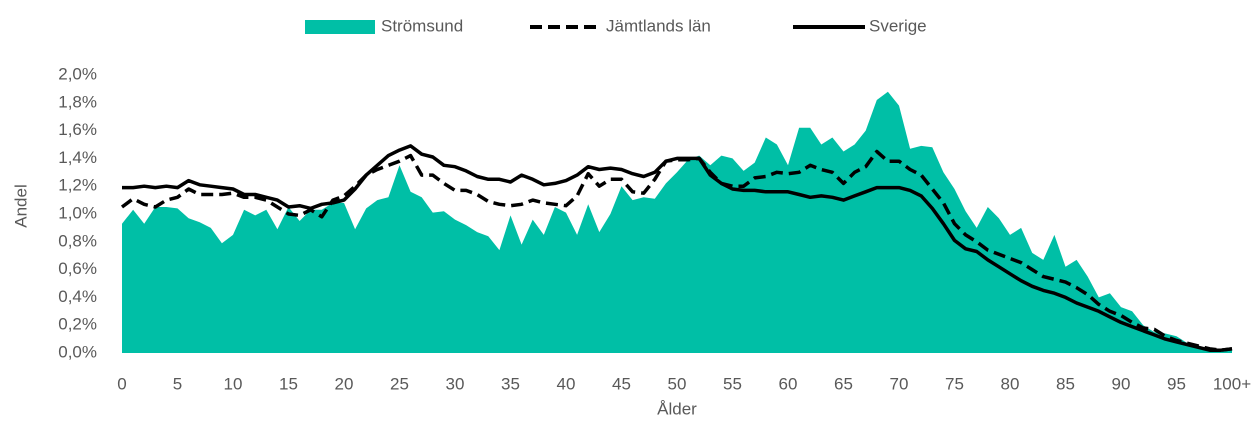 Image resolution: width=1259 pixels, height=426 pixels. I want to click on x-tick-label: 100+, so click(1232, 383).